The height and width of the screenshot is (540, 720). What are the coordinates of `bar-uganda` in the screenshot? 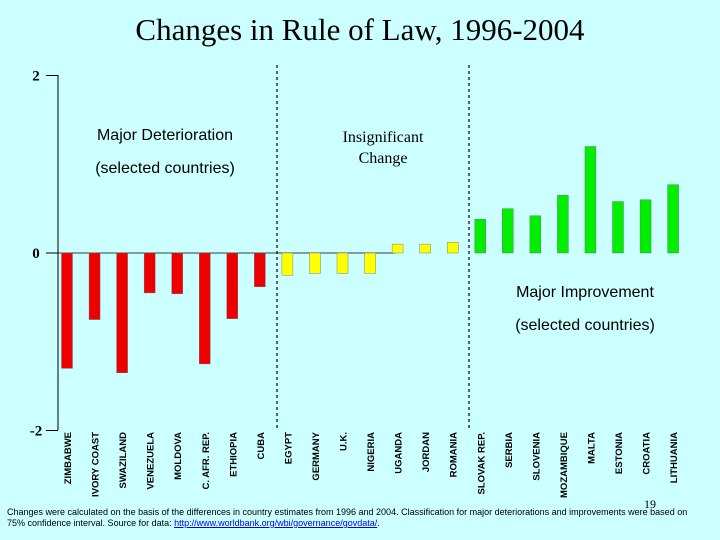 It's located at (397, 248).